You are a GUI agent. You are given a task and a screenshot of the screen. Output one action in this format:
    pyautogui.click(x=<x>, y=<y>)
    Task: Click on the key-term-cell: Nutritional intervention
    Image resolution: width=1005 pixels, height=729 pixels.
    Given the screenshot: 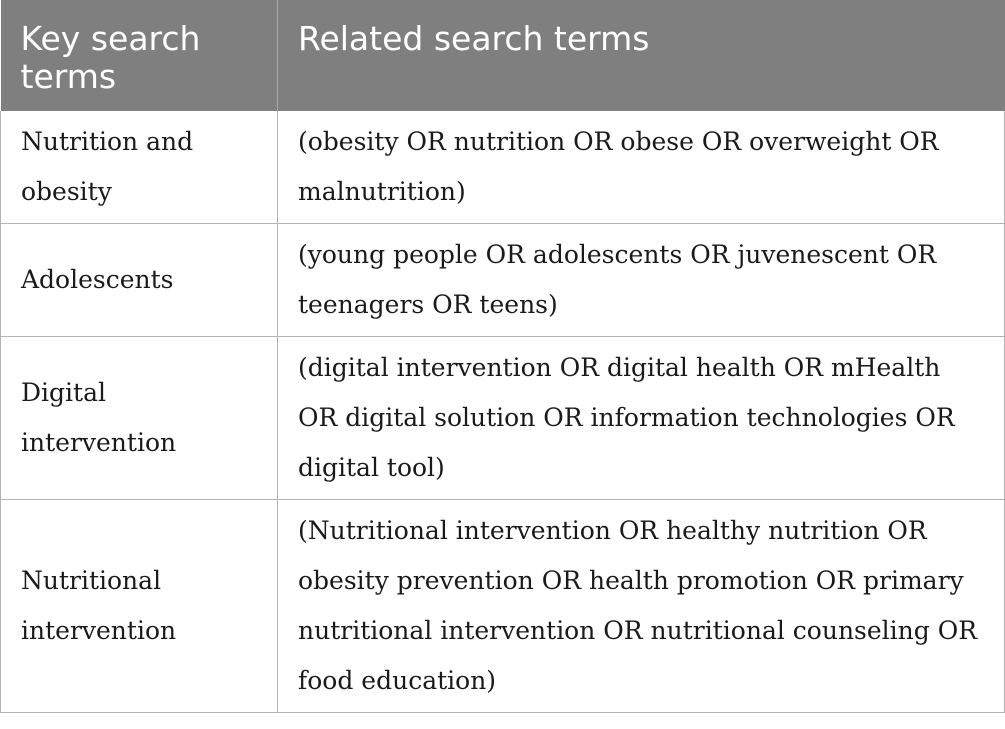 What is the action you would take?
    pyautogui.click(x=139, y=606)
    